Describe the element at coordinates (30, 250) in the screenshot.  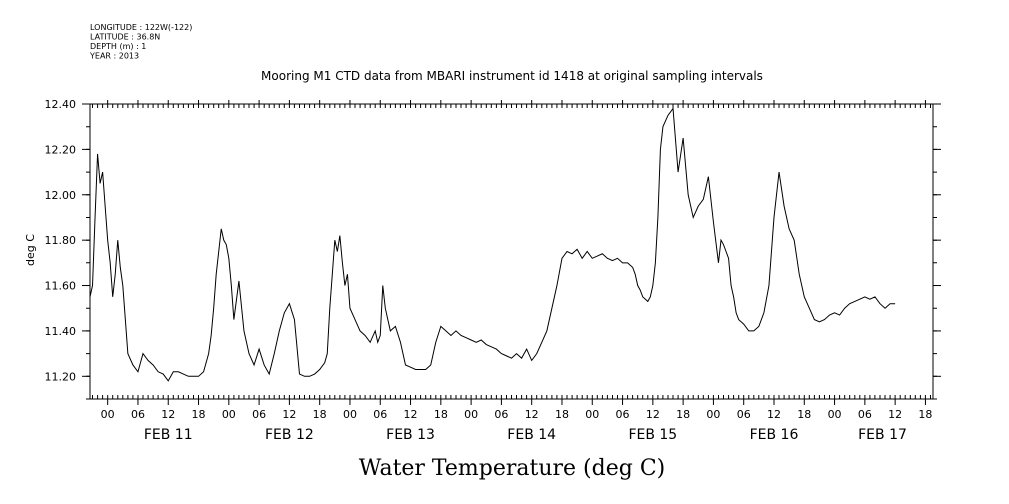
I see `y-axis-label: deg C` at that location.